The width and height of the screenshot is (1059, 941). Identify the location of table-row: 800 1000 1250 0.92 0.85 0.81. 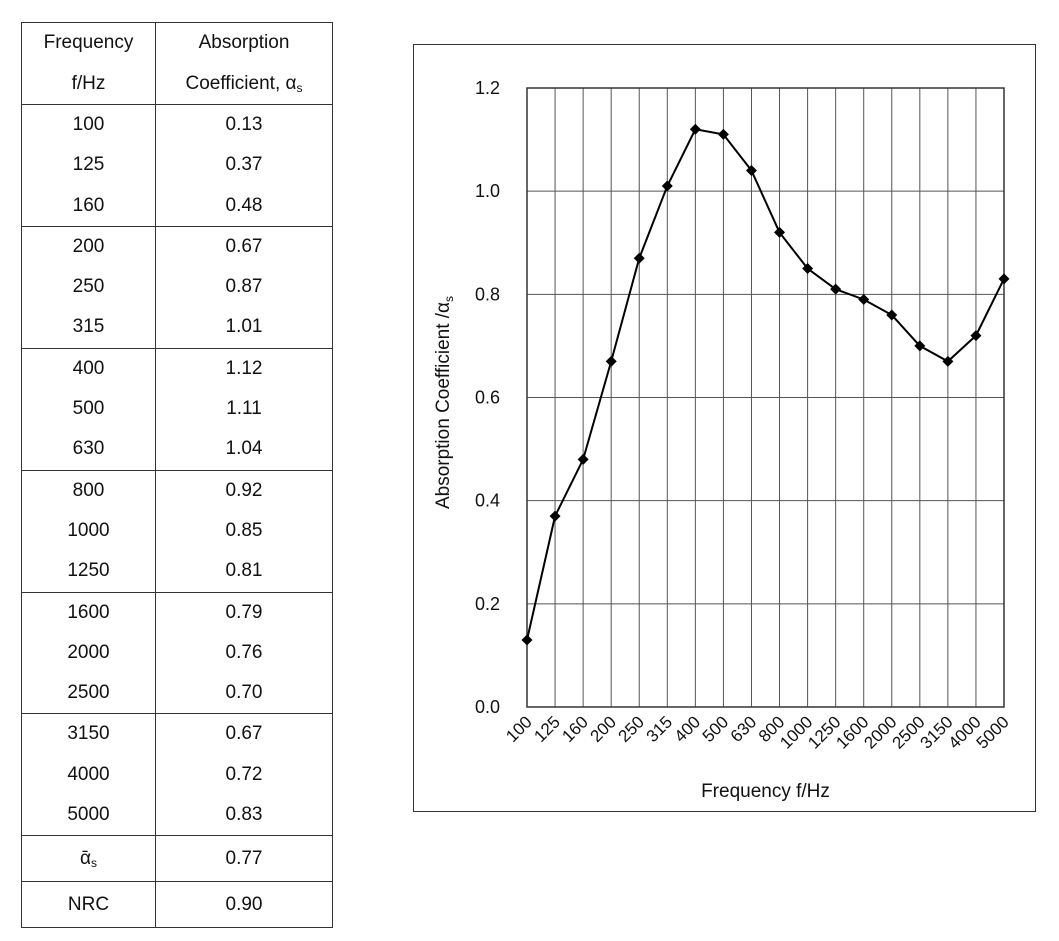
(177, 530).